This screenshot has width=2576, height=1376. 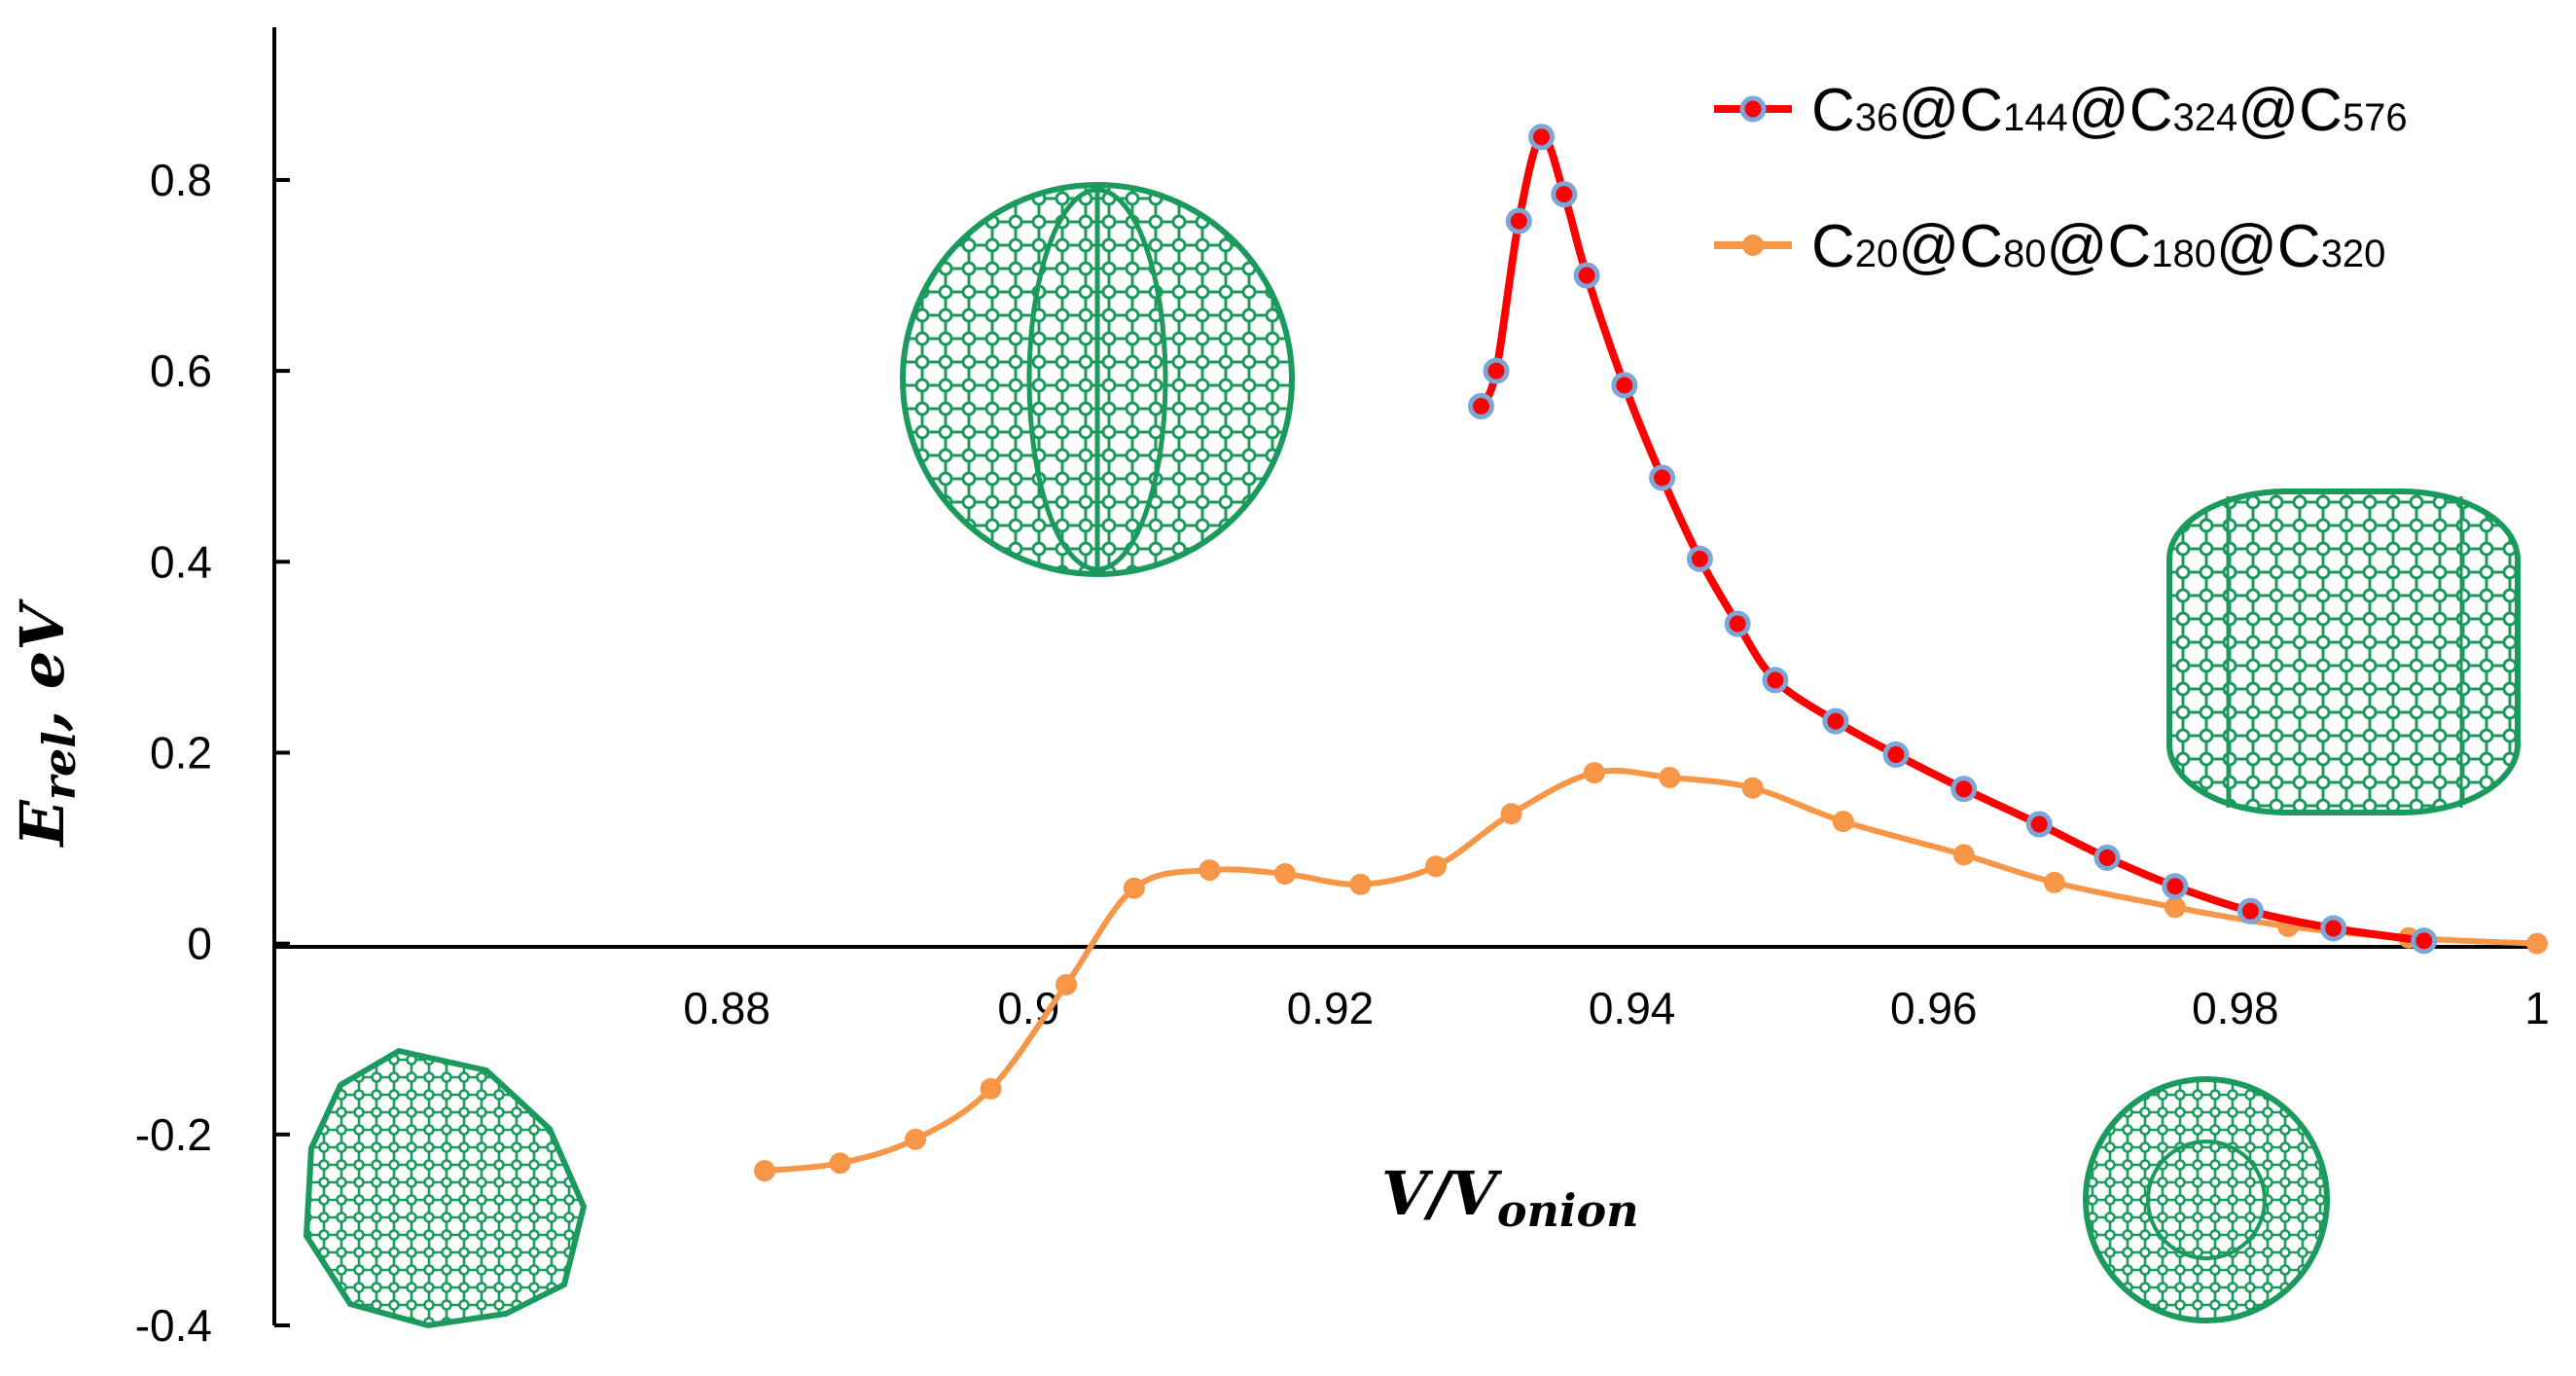 I want to click on y-axis-title: Erel, eV, so click(x=46, y=723).